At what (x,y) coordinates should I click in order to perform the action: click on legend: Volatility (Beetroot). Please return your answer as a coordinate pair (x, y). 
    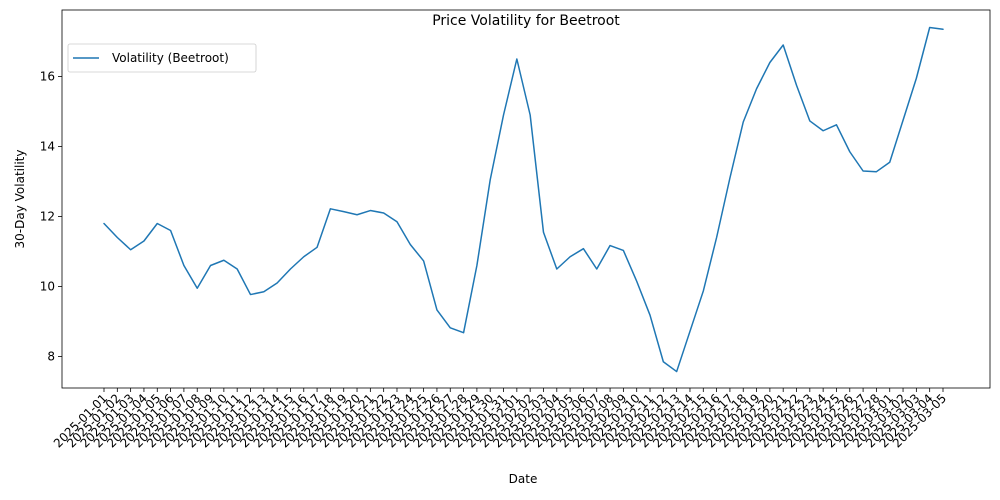
    Looking at the image, I should click on (162, 58).